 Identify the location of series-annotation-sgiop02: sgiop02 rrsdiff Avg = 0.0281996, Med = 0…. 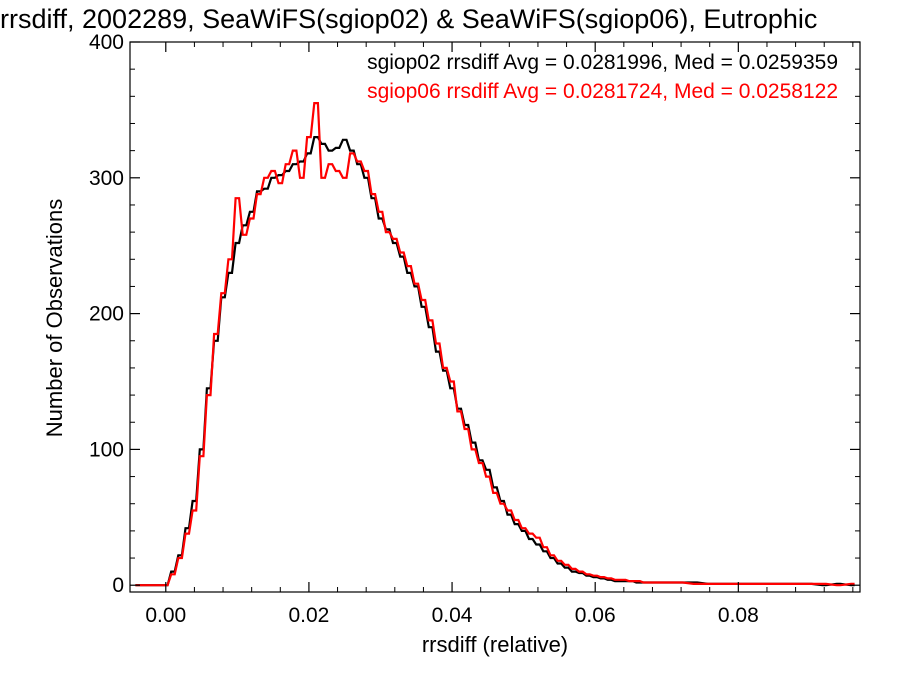
(602, 62).